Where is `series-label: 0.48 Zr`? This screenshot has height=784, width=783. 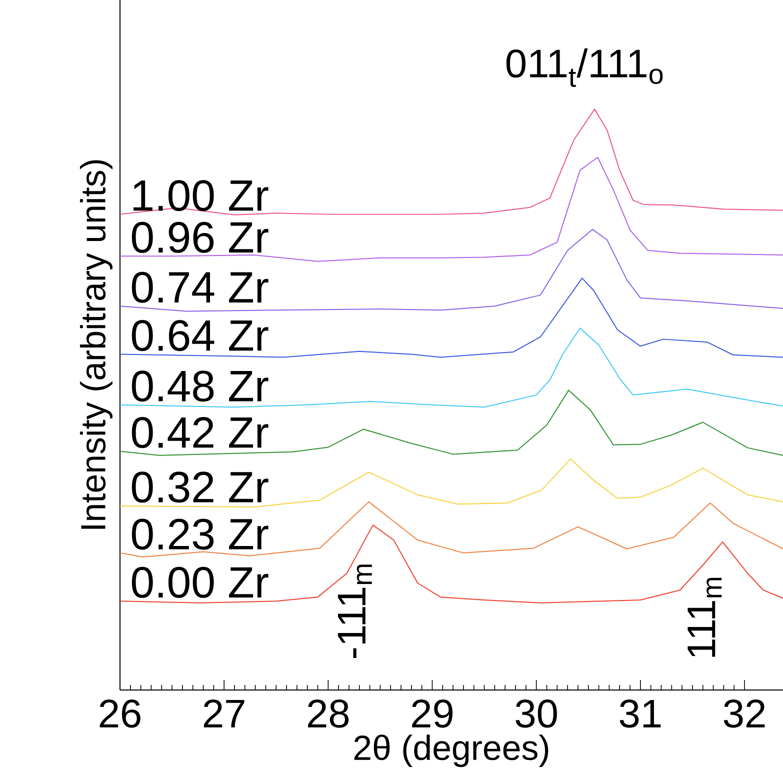 series-label: 0.48 Zr is located at coordinates (200, 386).